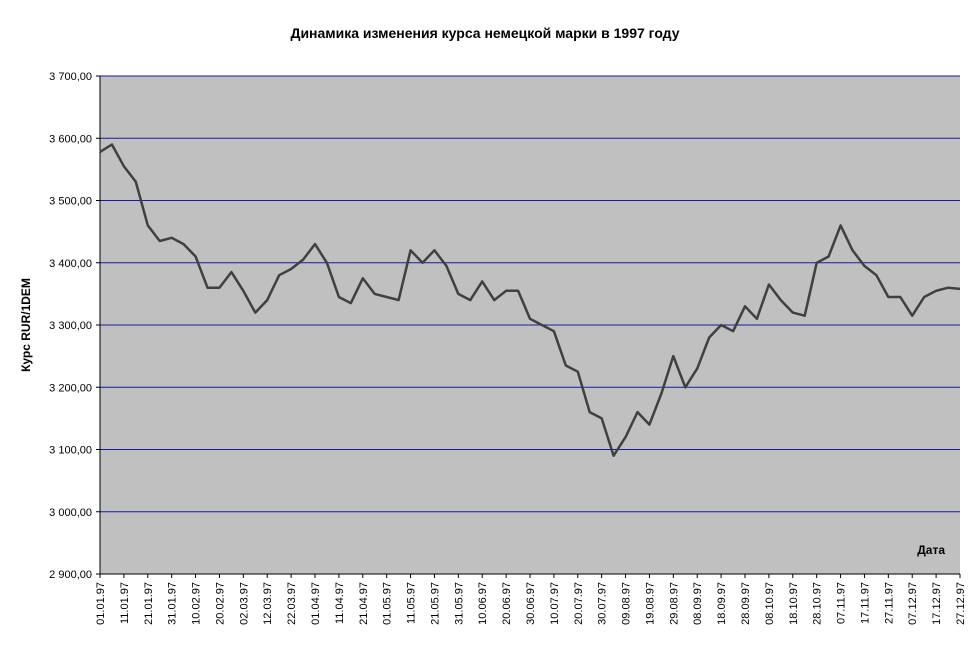 This screenshot has height=646, width=970. I want to click on x-tick-label: 17.11.97, so click(865, 603).